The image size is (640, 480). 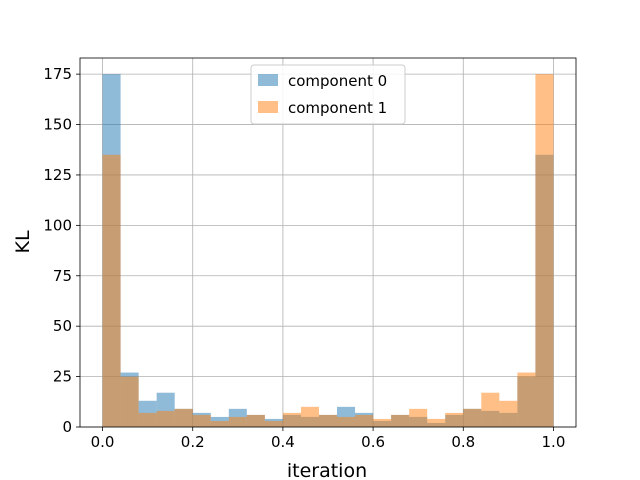 I want to click on y-tick-label: 150, so click(x=57, y=125).